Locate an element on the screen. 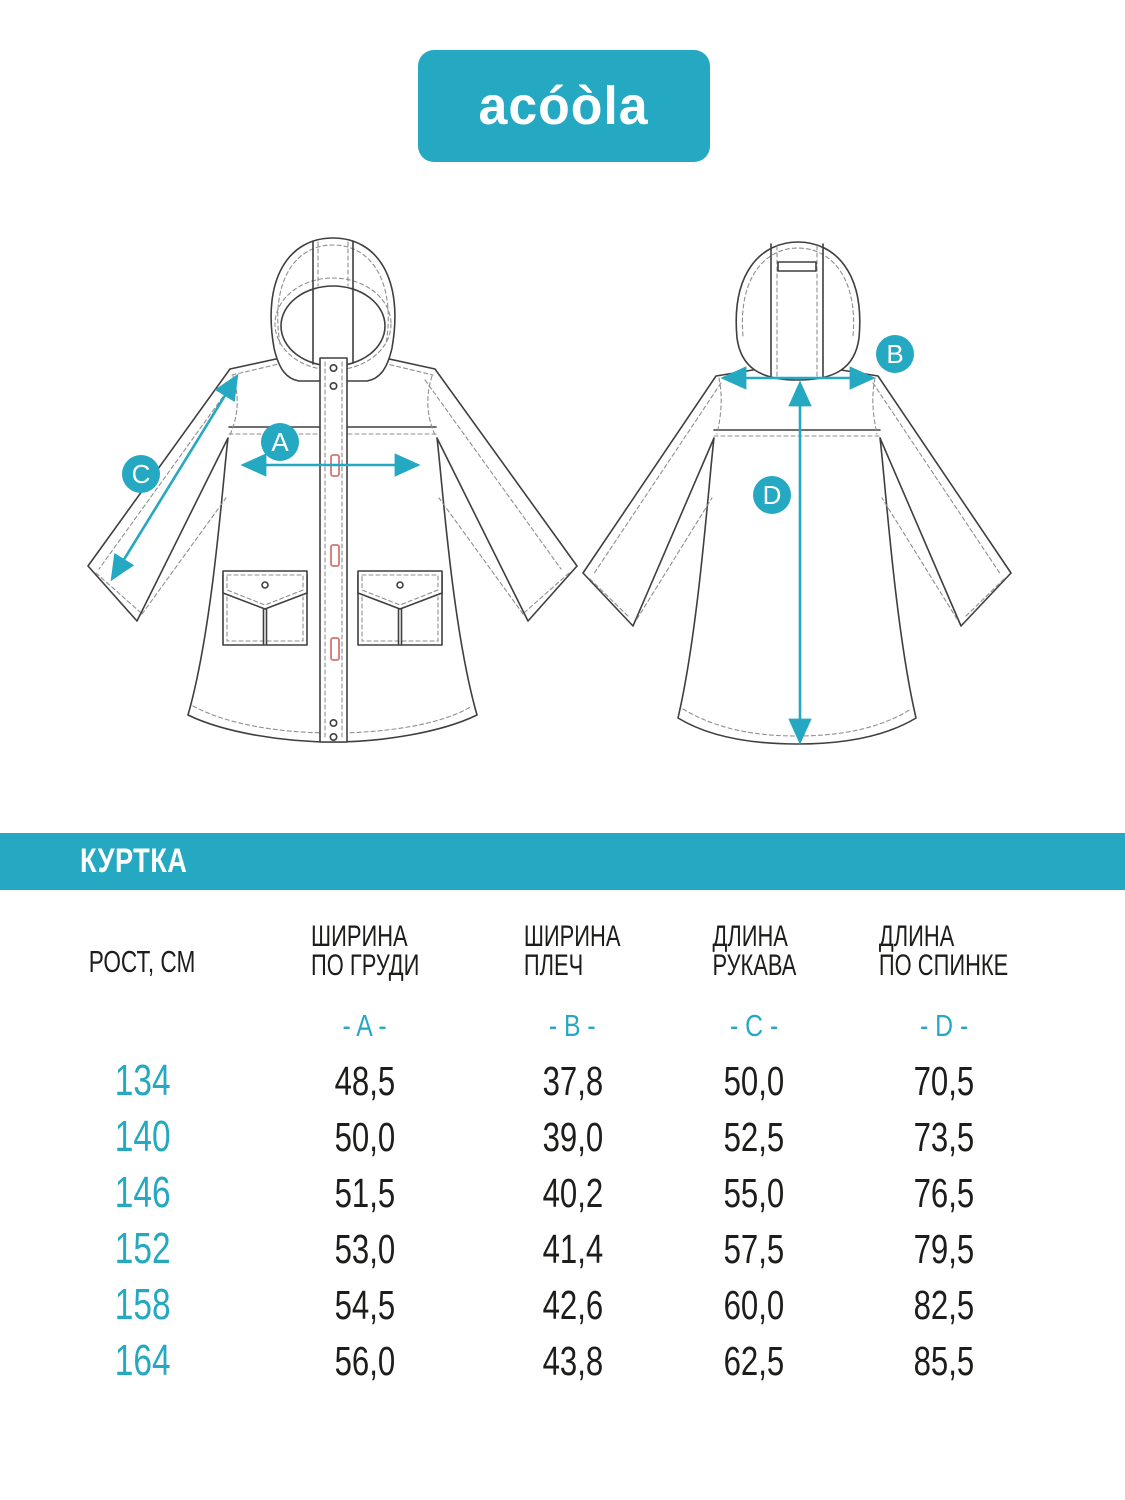 Image resolution: width=1125 pixels, height=1500 pixels. back-length-value: 82,5 is located at coordinates (944, 1304).